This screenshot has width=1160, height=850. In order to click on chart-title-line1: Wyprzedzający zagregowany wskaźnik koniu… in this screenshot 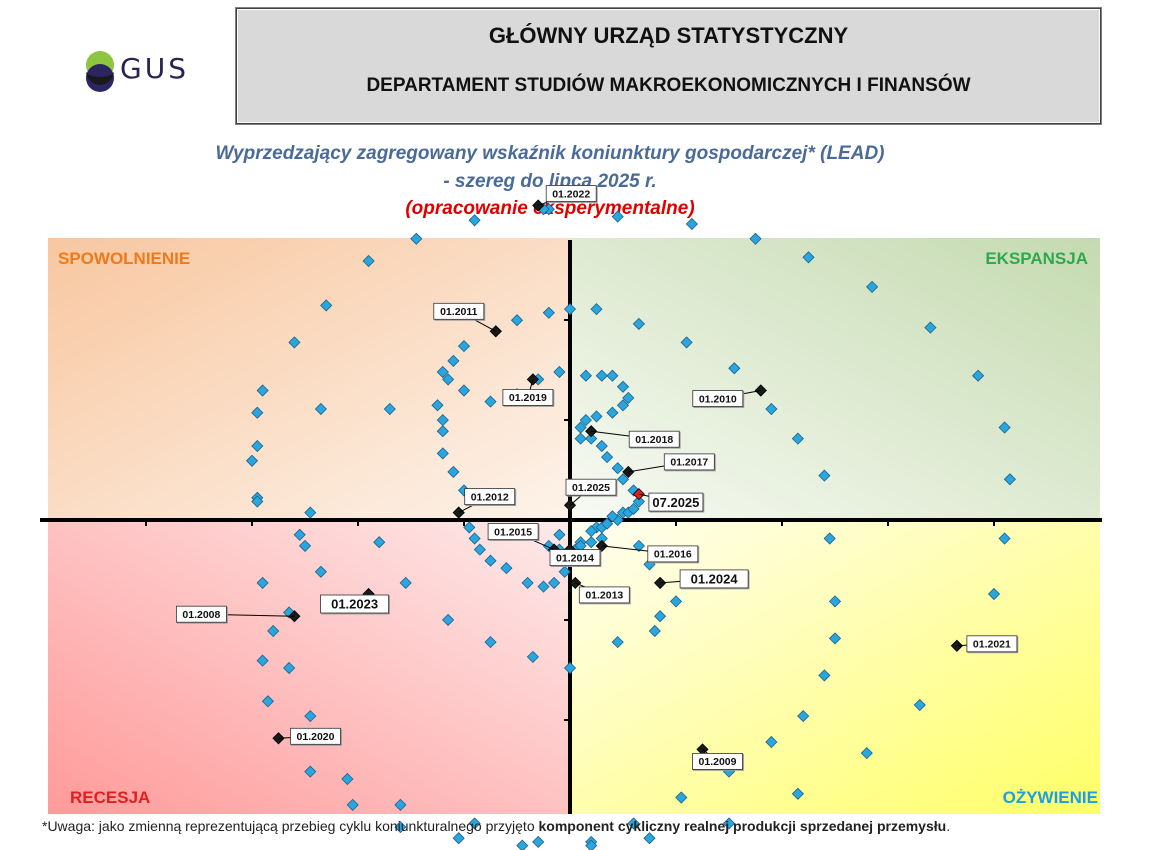, I will do `click(550, 153)`.